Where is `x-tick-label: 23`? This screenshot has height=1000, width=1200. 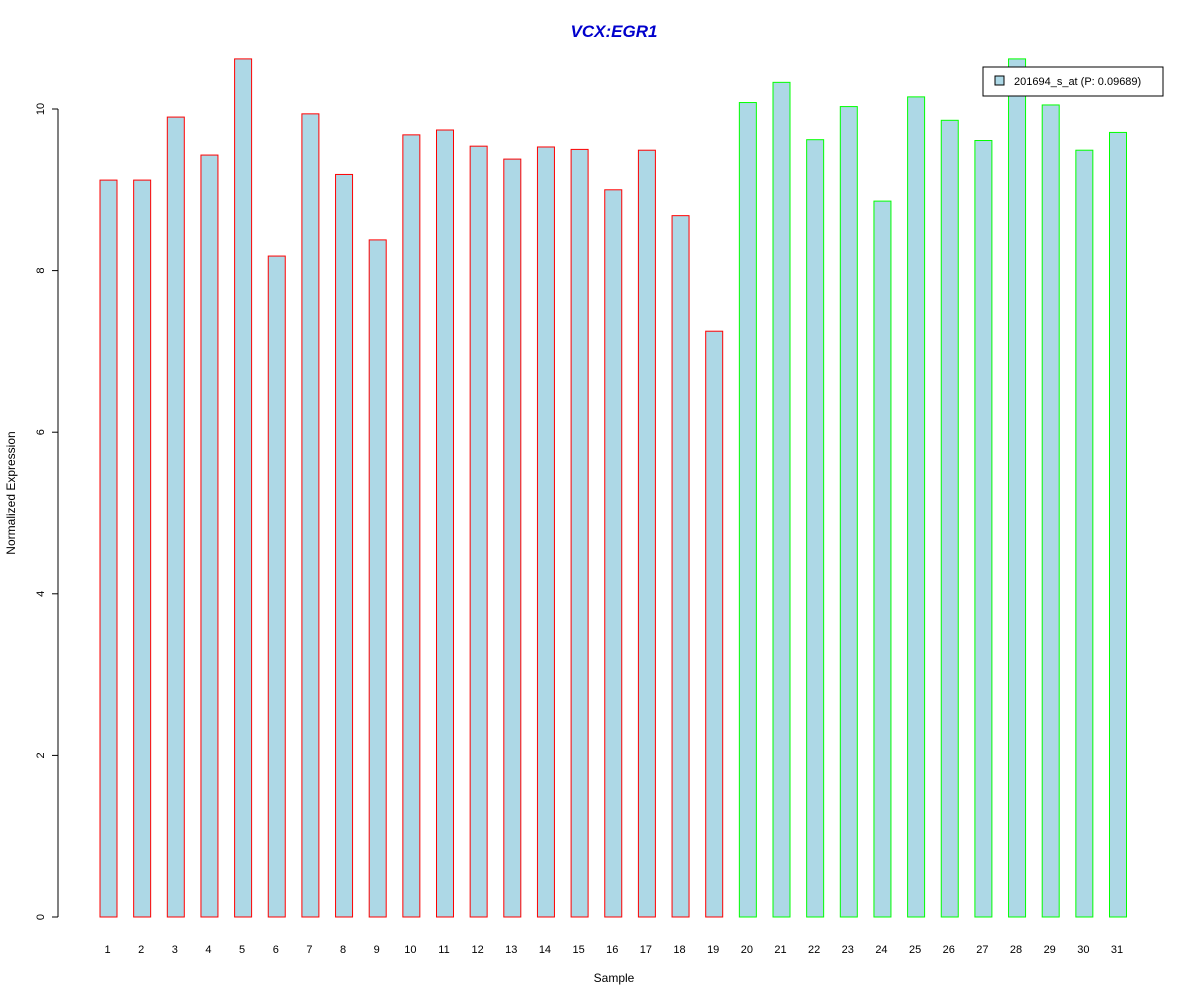
x-tick-label: 23 is located at coordinates (848, 950).